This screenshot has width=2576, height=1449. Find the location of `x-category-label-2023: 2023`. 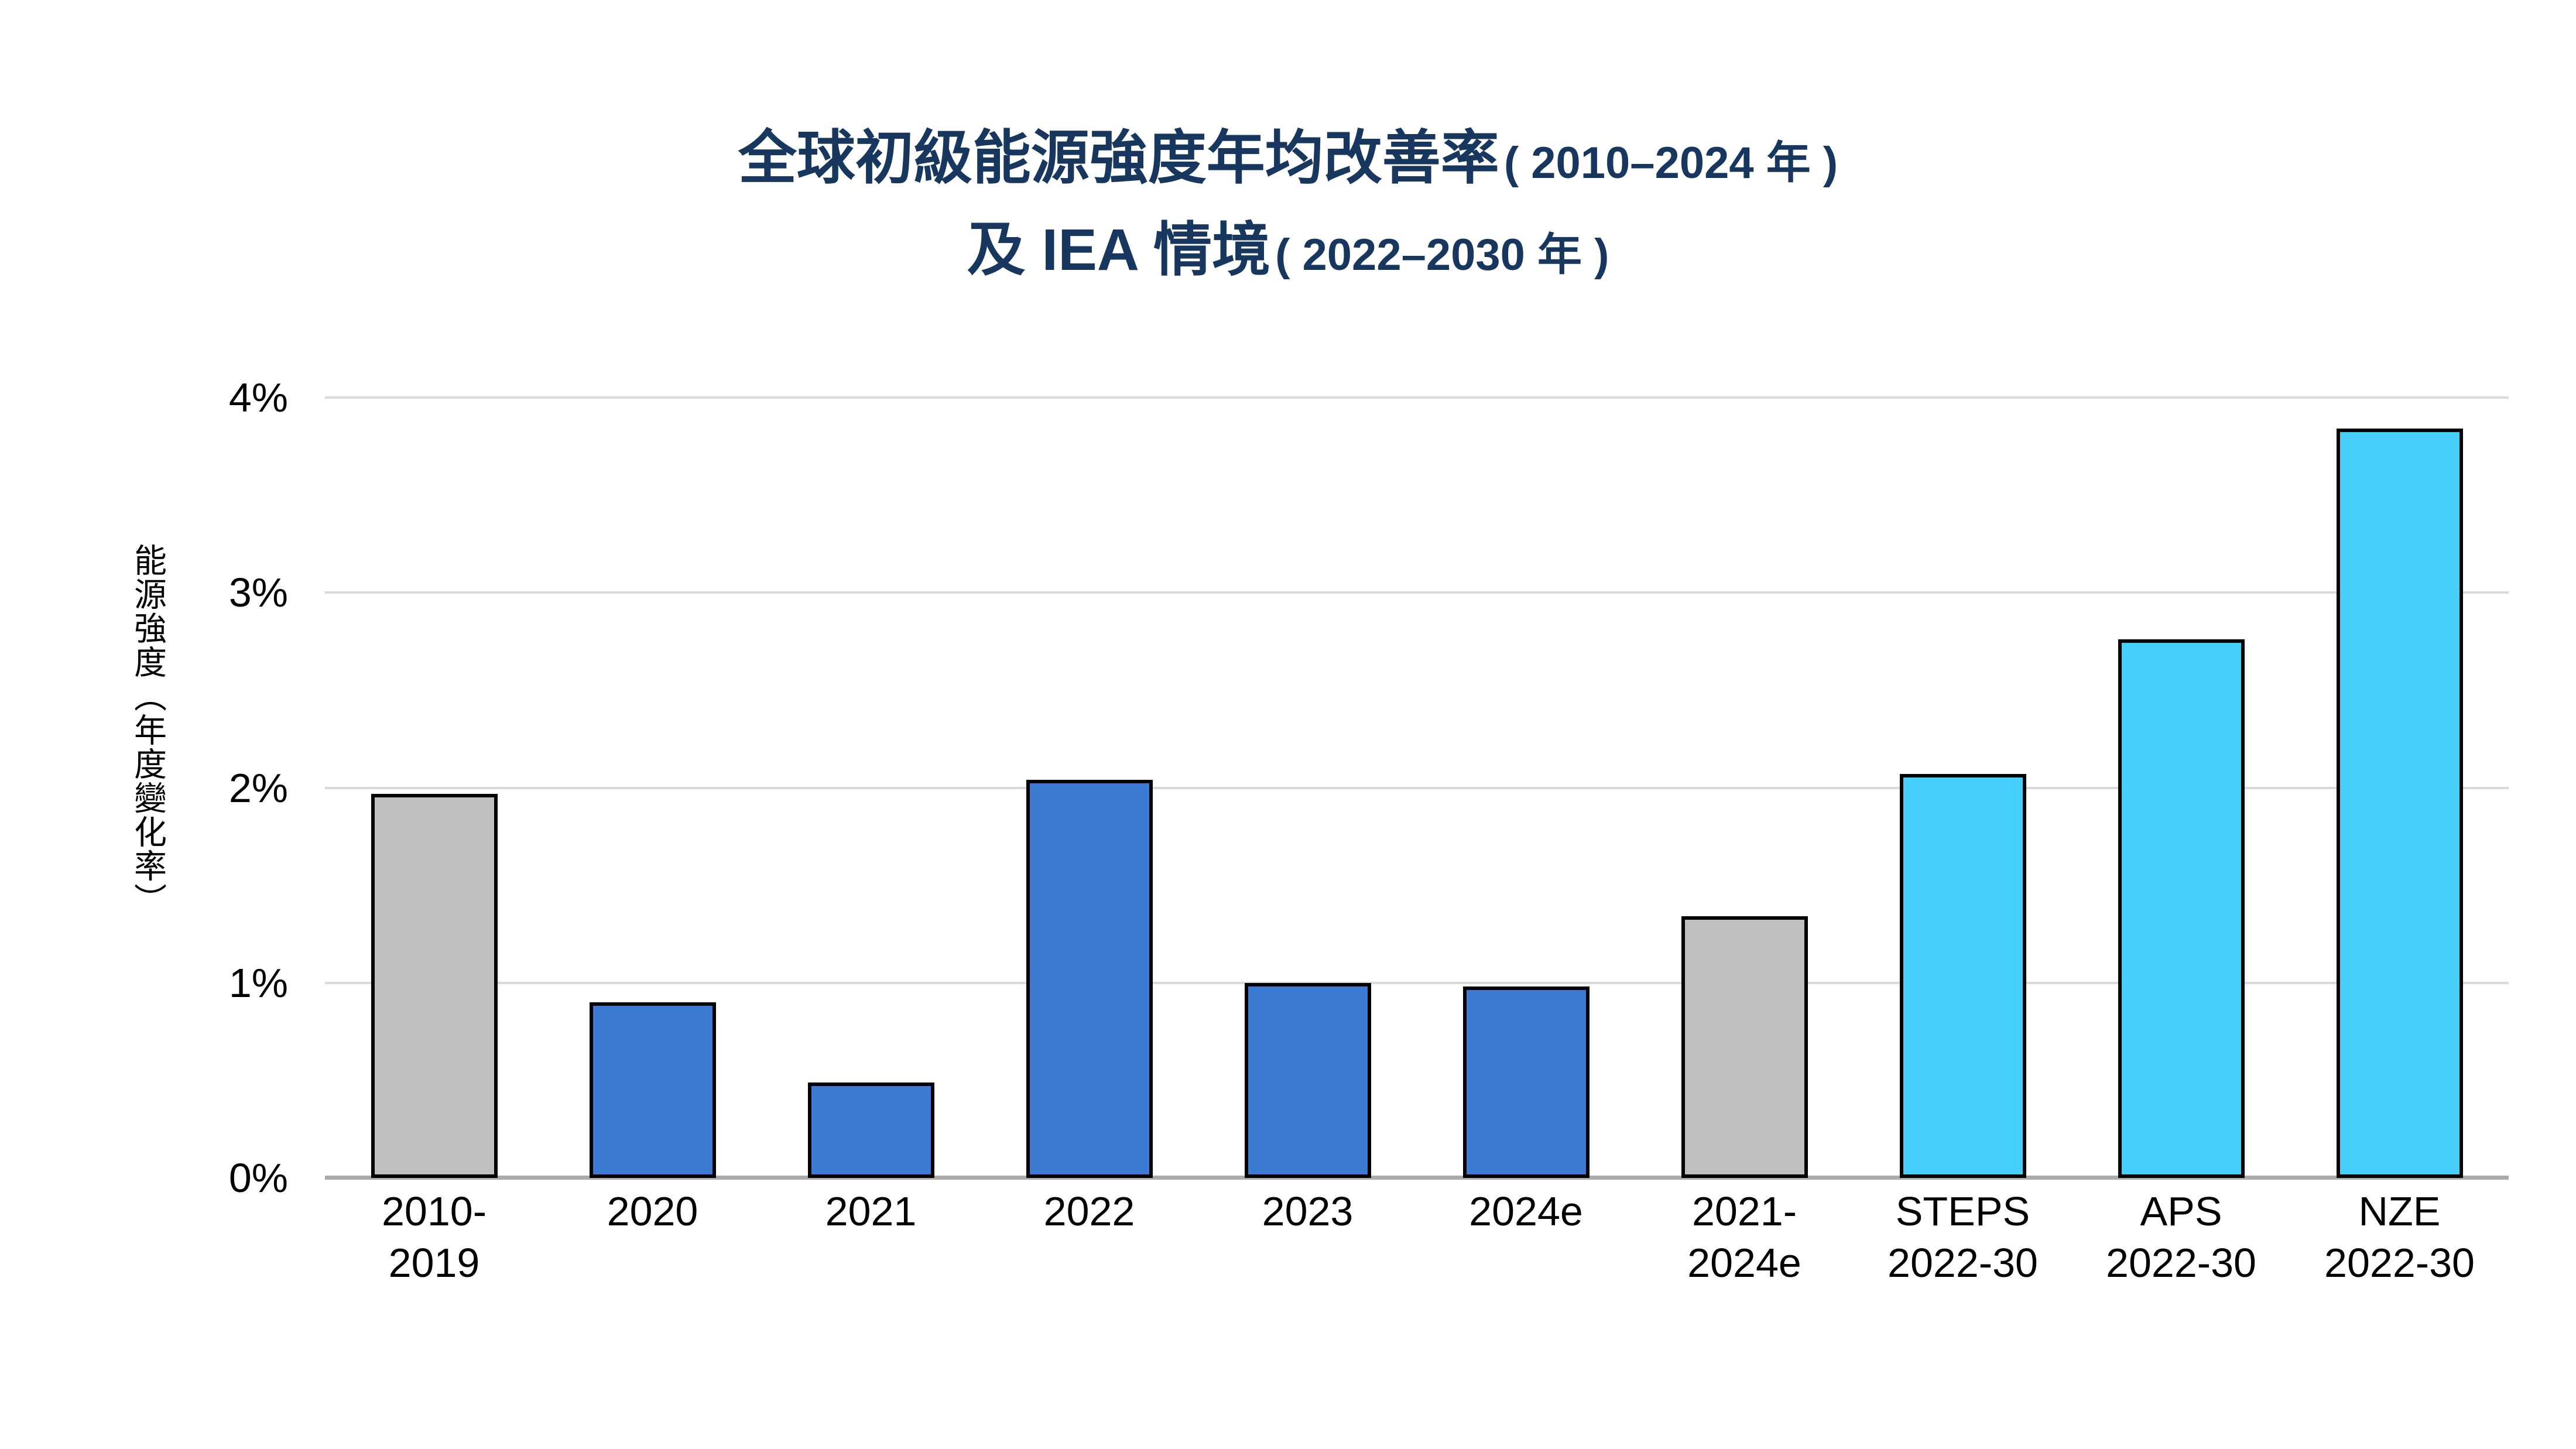

x-category-label-2023: 2023 is located at coordinates (1308, 1211).